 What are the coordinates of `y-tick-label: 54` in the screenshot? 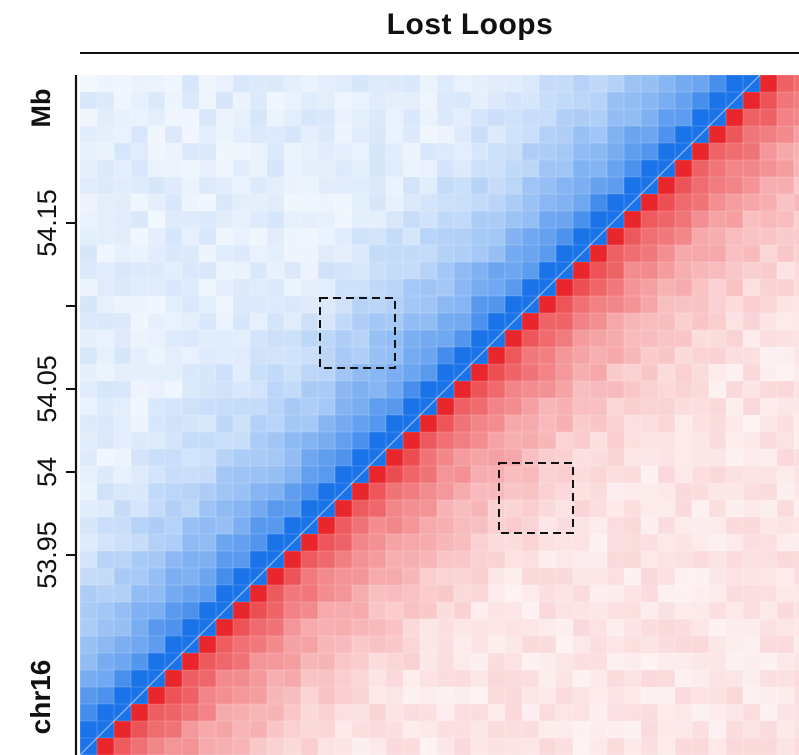 It's located at (47, 472).